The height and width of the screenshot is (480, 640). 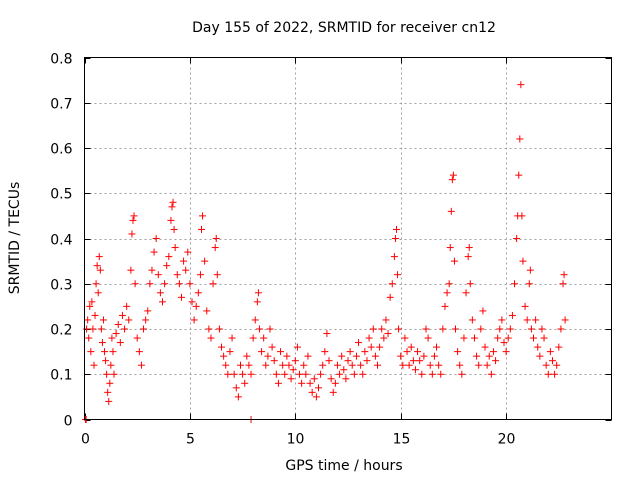 I want to click on y-tick-label: 0.7, so click(x=61, y=105).